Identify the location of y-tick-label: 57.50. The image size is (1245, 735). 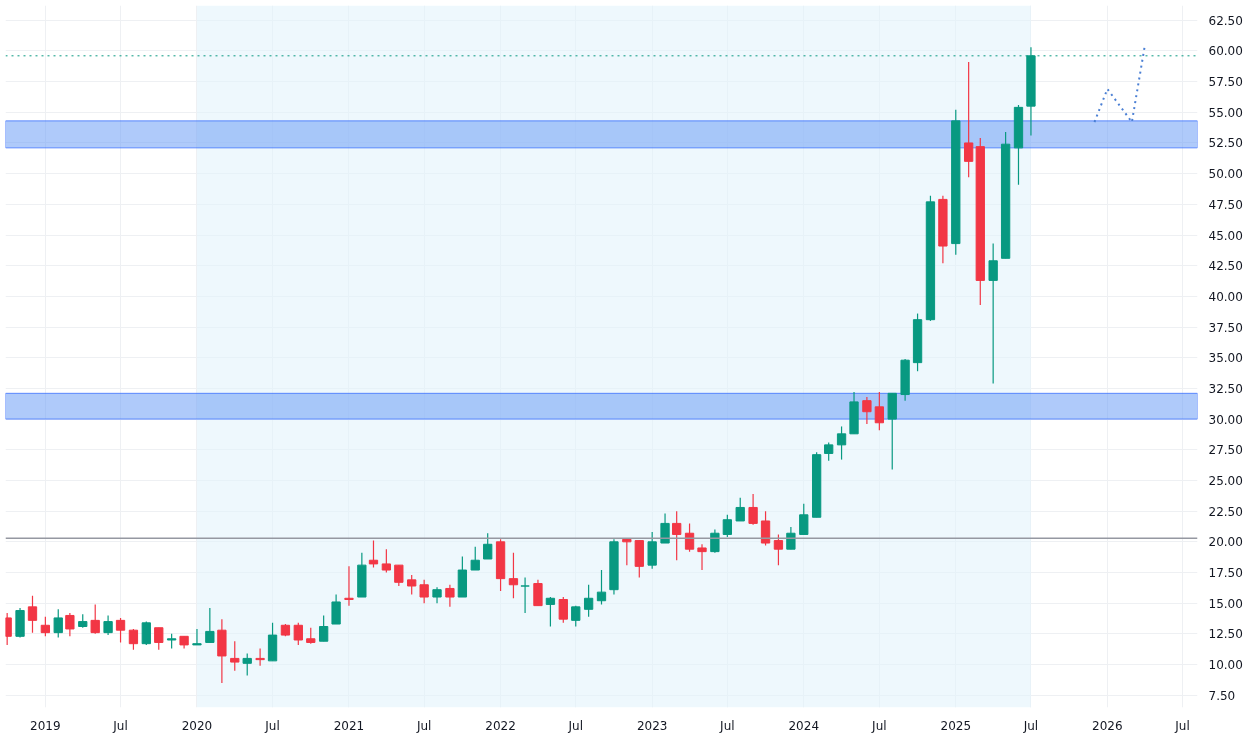
(1225, 82).